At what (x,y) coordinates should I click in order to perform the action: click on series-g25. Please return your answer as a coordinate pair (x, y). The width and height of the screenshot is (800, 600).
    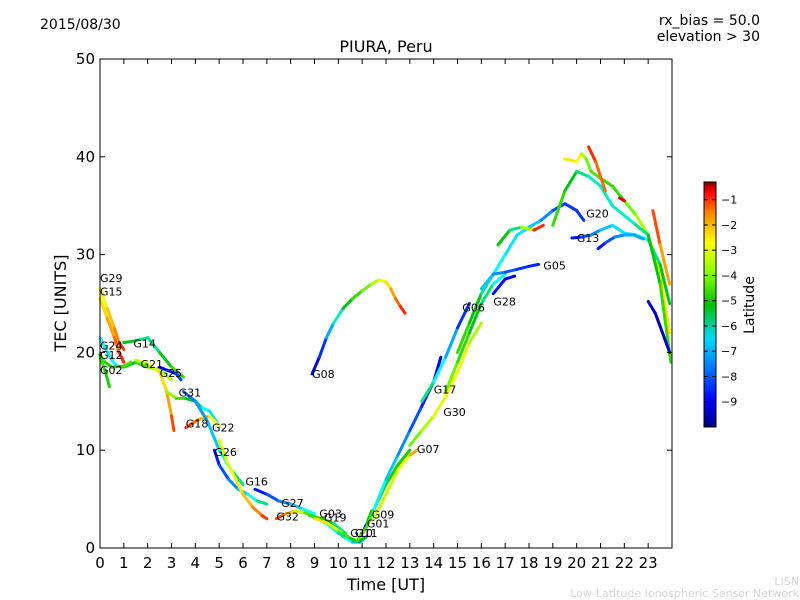
    Looking at the image, I should click on (170, 373).